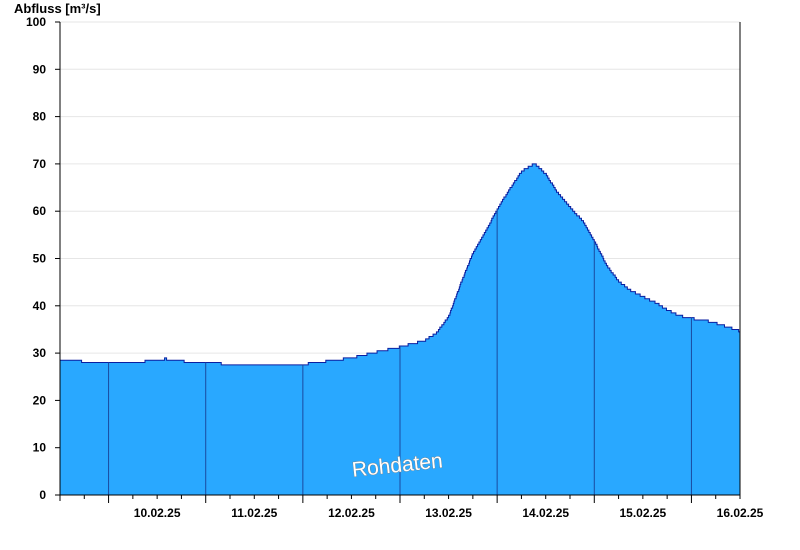 The height and width of the screenshot is (550, 800). What do you see at coordinates (40, 117) in the screenshot?
I see `y-tick-label: 80` at bounding box center [40, 117].